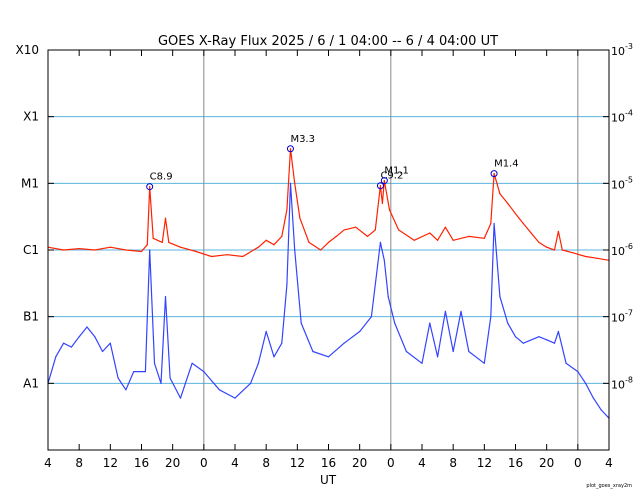  Describe the element at coordinates (629, 313) in the screenshot. I see `y-right-tick-exponent: -7` at that location.